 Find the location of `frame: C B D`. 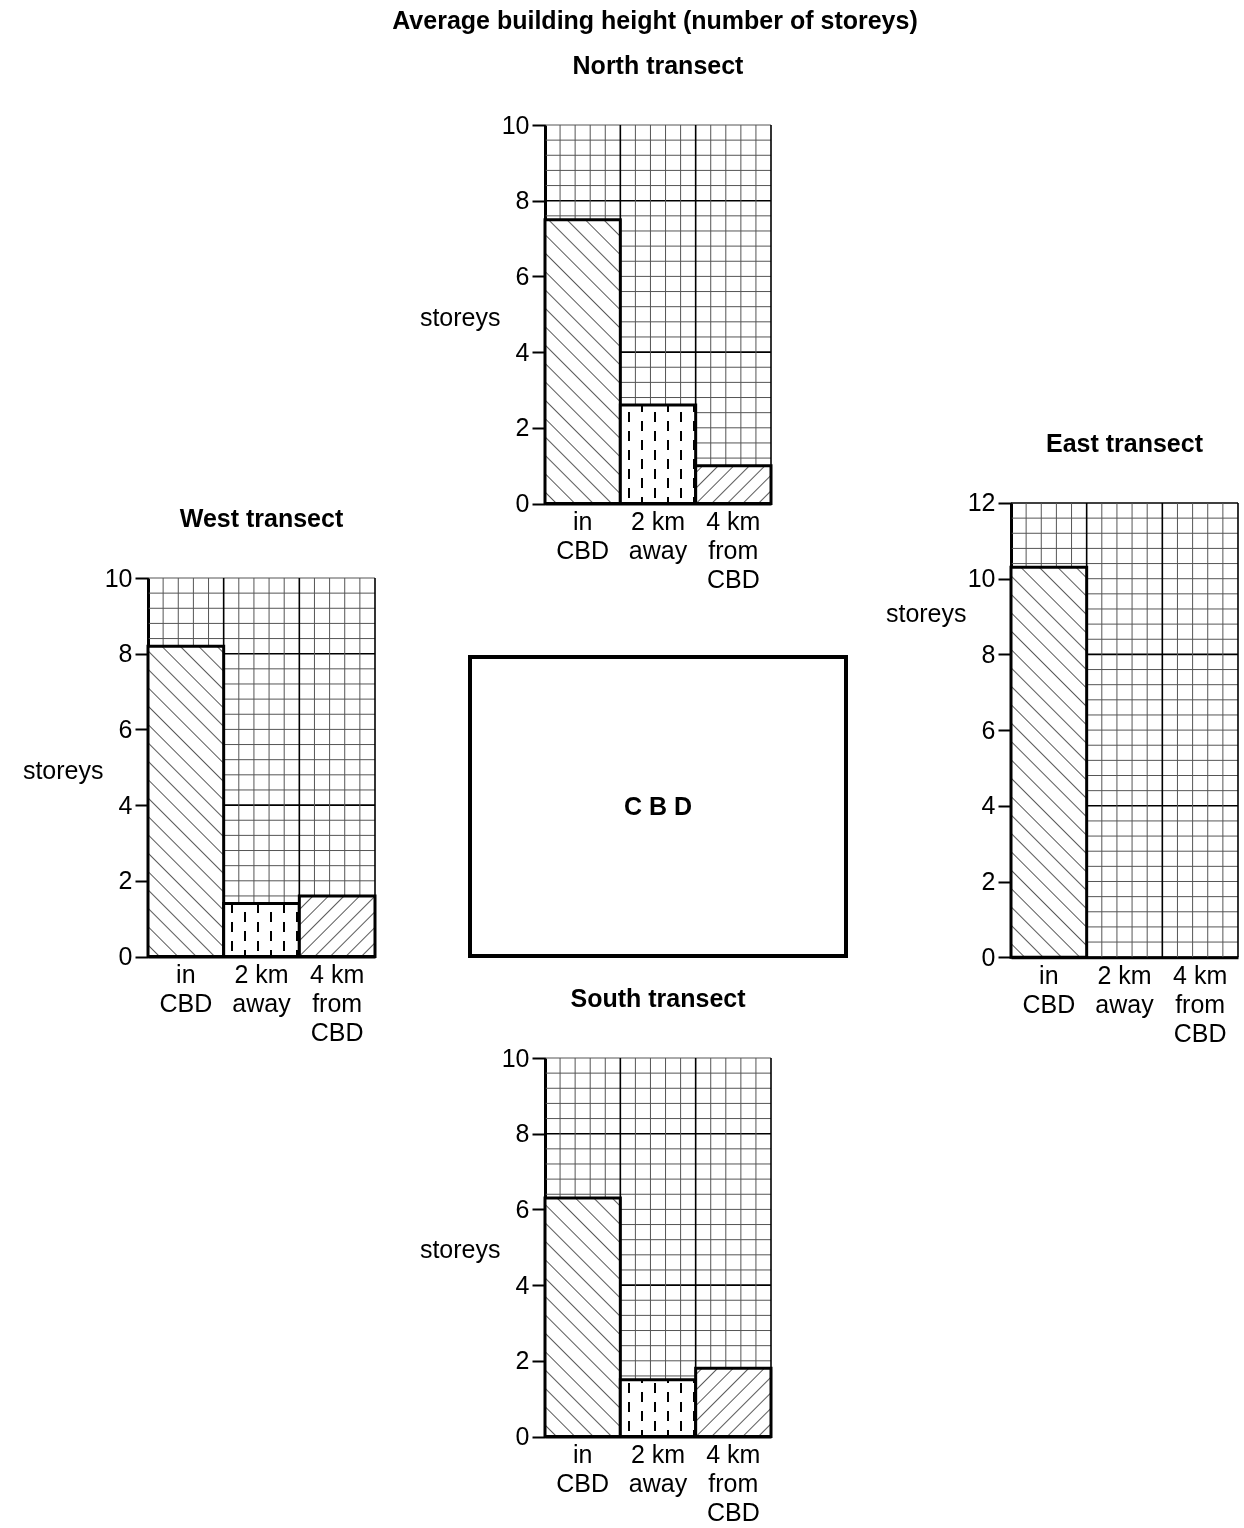

frame: C B D is located at coordinates (658, 806).